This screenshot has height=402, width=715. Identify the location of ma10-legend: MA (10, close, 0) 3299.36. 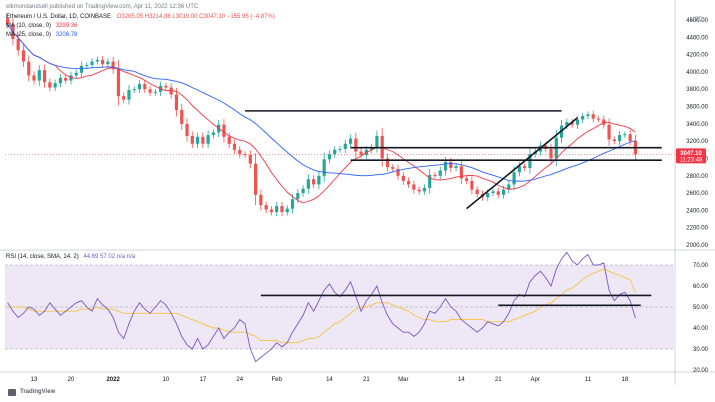
(41, 26).